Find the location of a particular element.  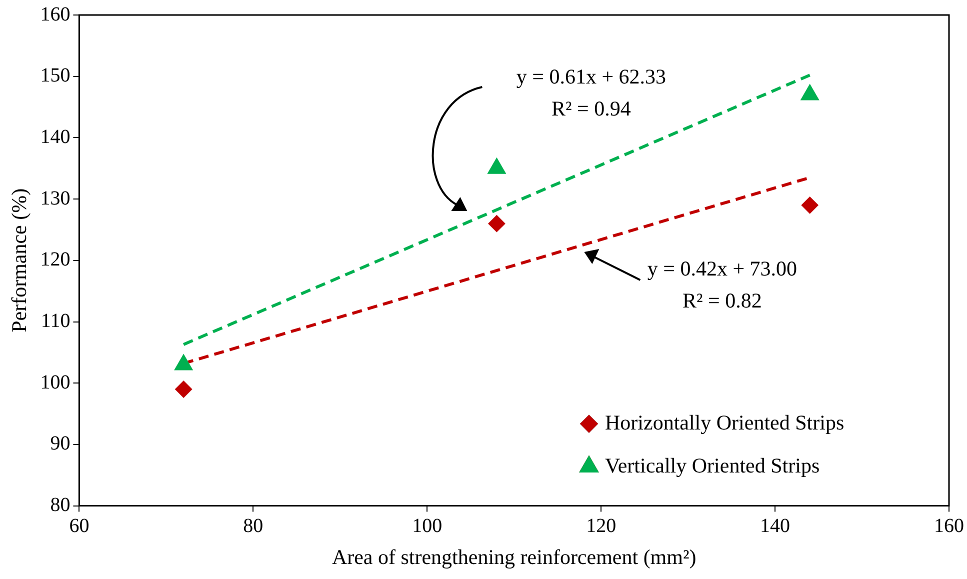

x-tick-label: 120 is located at coordinates (601, 526).